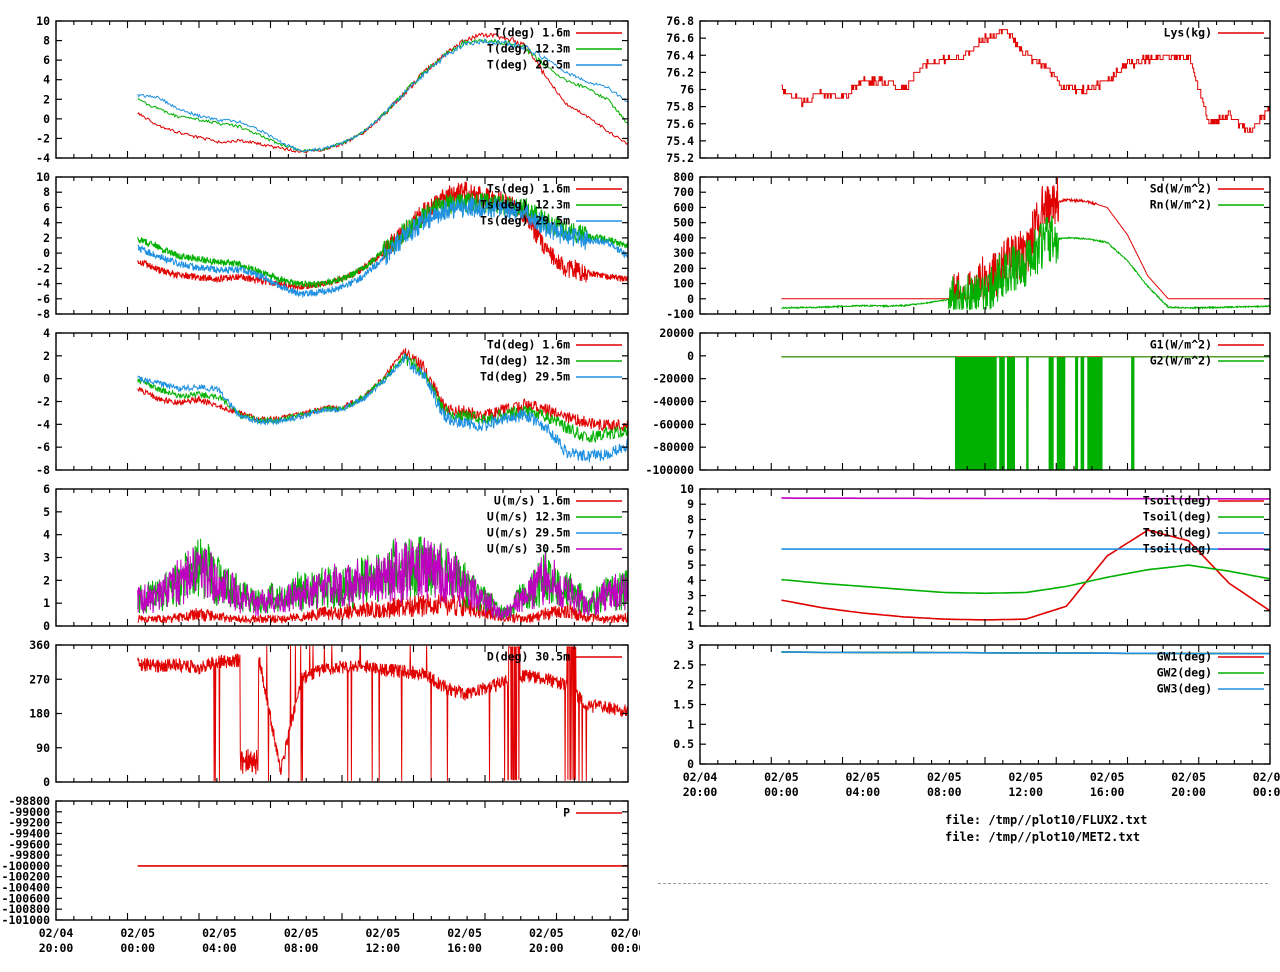  Describe the element at coordinates (525, 377) in the screenshot. I see `legend-label: Td(deg) 29.5m` at that location.